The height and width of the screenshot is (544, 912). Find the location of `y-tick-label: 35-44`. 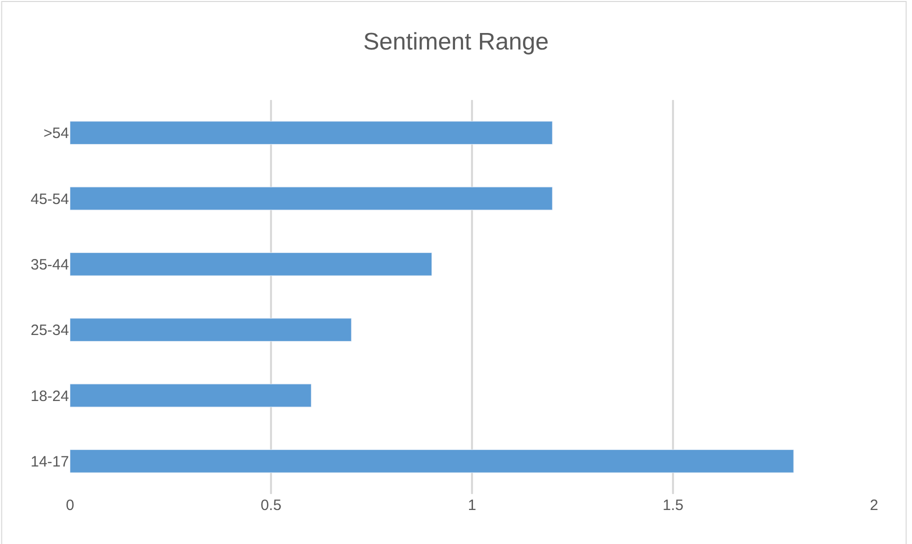

y-tick-label: 35-44 is located at coordinates (49, 265).